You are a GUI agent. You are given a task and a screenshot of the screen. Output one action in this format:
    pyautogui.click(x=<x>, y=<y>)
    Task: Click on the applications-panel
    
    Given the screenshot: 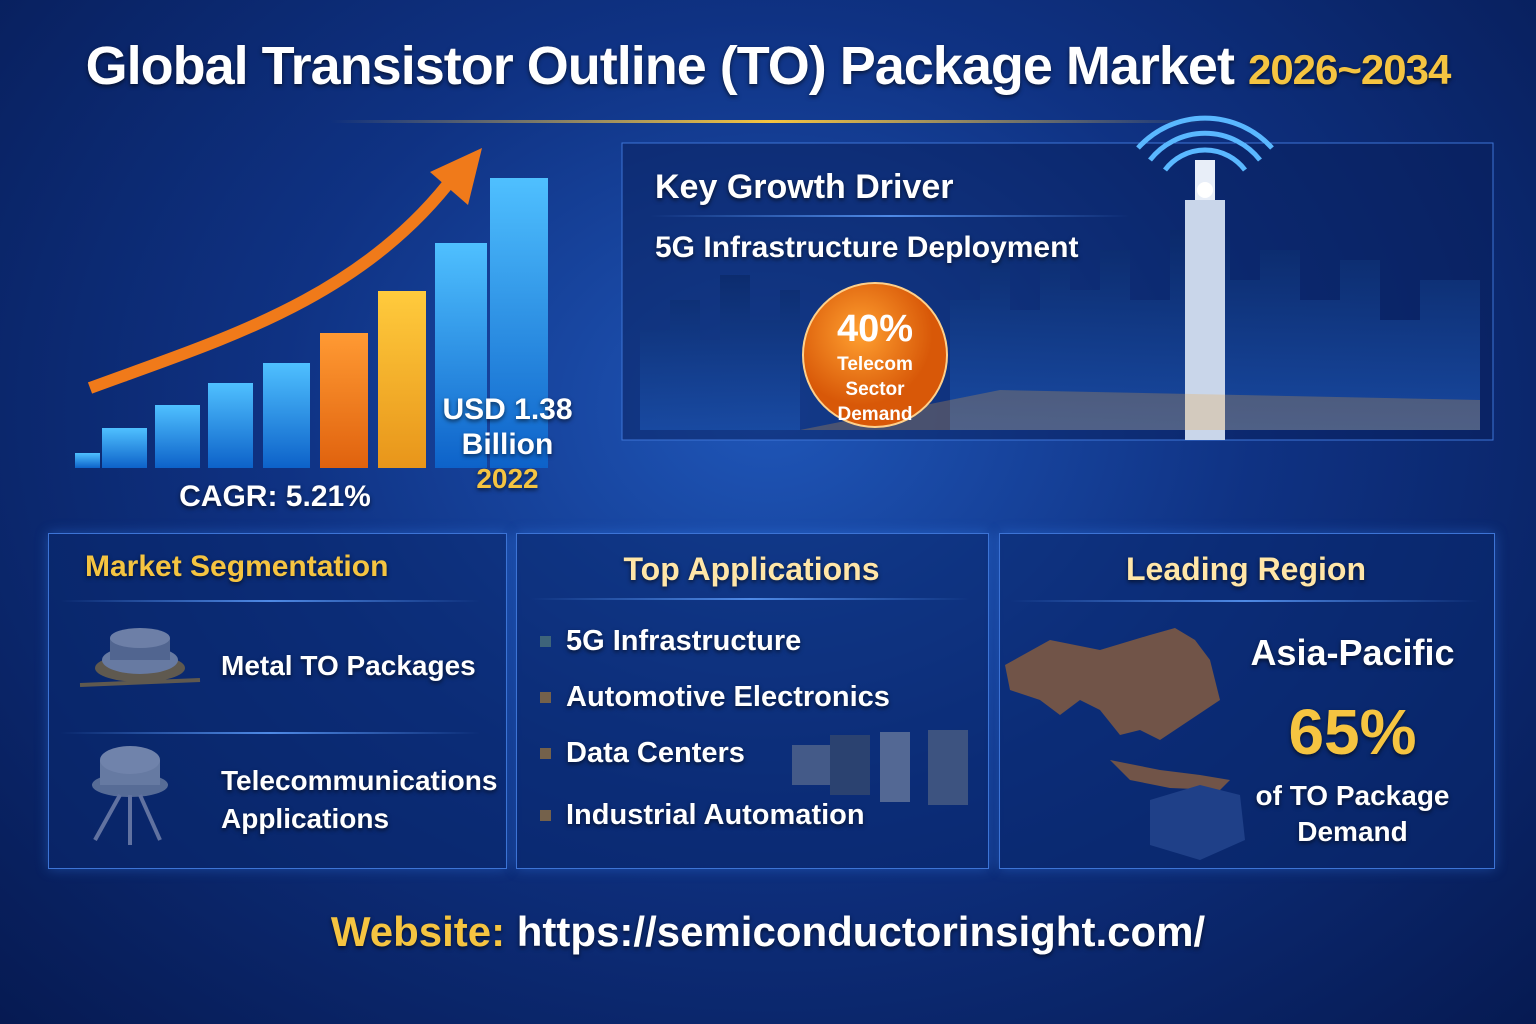 What is the action you would take?
    pyautogui.click(x=752, y=701)
    